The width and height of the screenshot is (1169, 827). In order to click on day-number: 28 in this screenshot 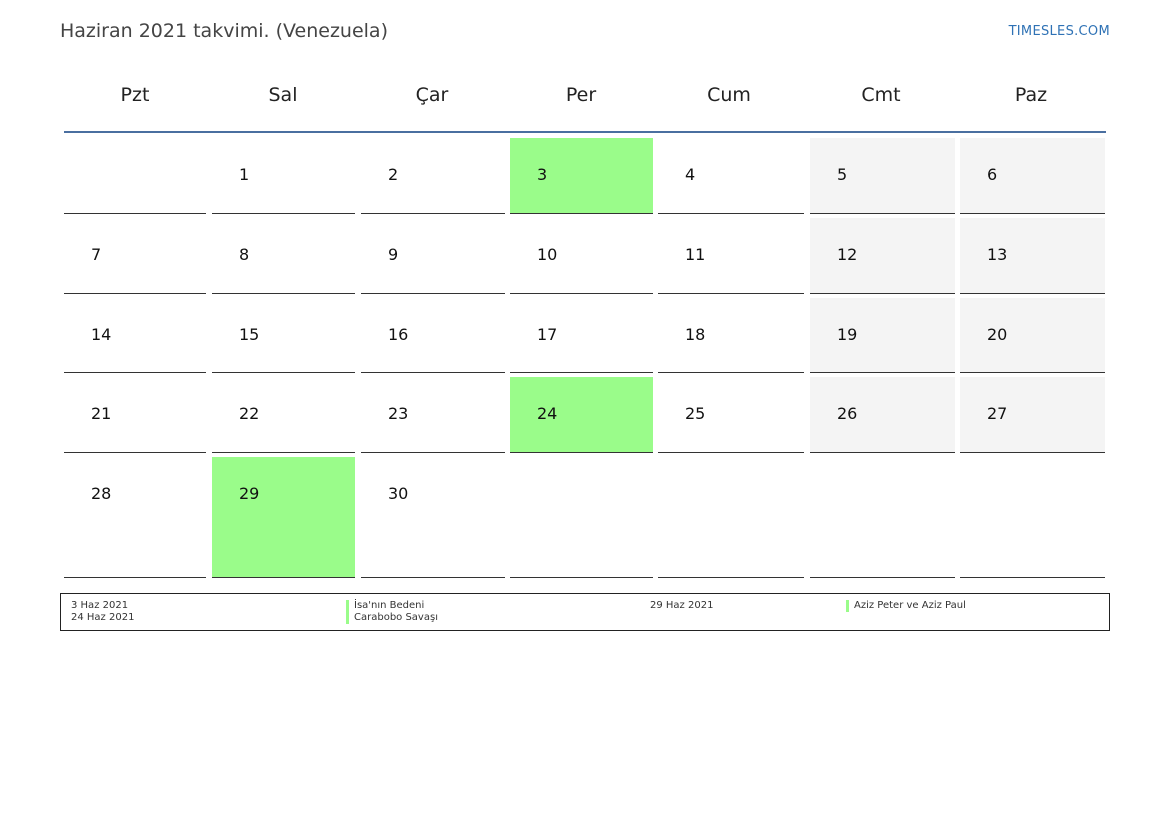, I will do `click(101, 493)`.